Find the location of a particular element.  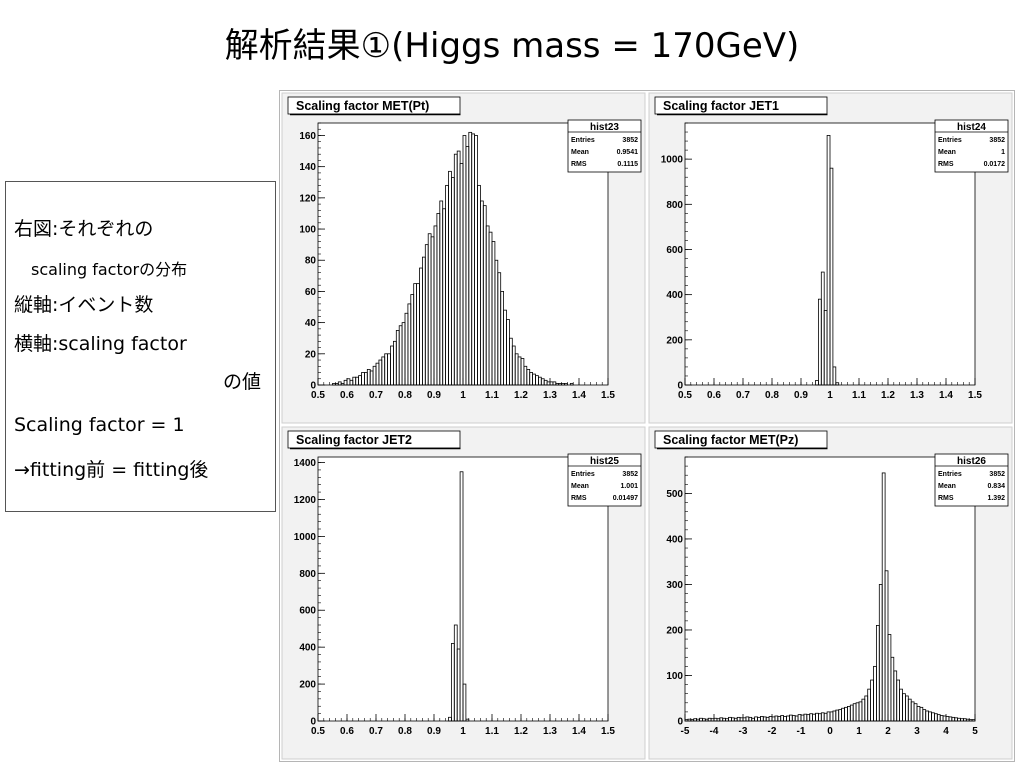

stats-mean-value: 1.001 is located at coordinates (629, 486).